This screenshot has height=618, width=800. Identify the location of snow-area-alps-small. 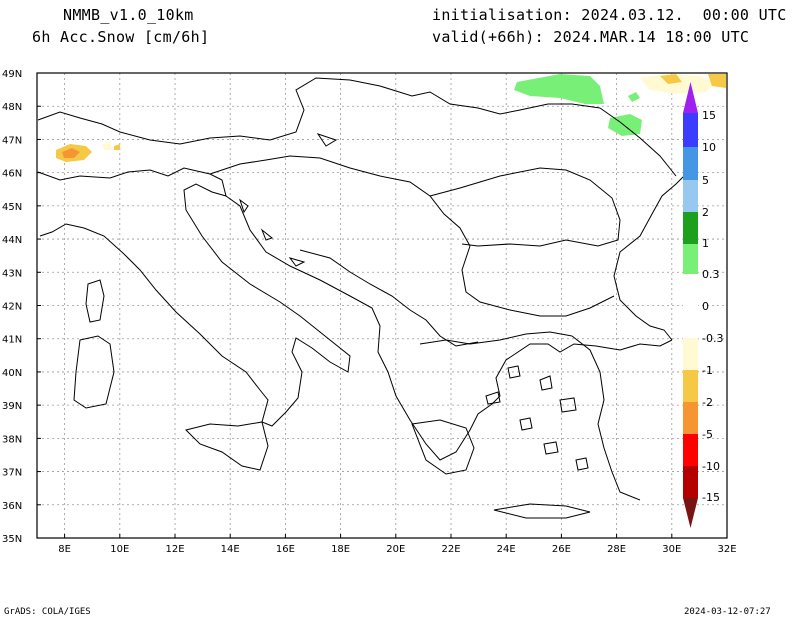
(107, 146).